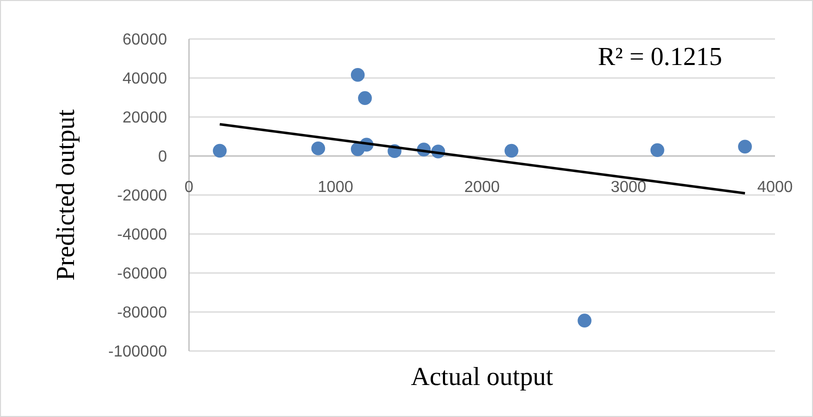  I want to click on y-tick-label: 0, so click(163, 157).